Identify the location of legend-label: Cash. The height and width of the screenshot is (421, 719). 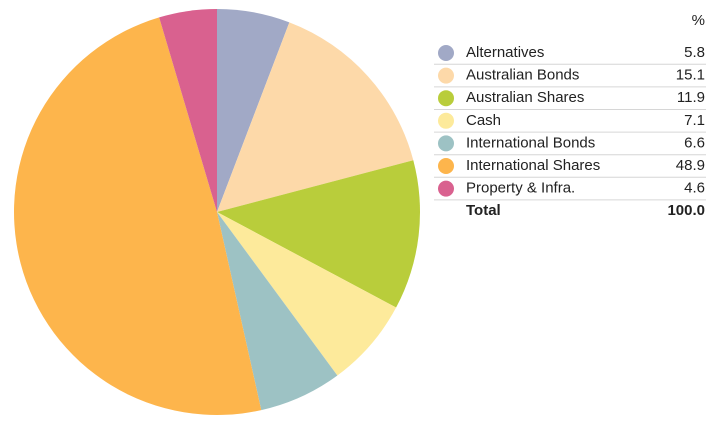
(483, 120).